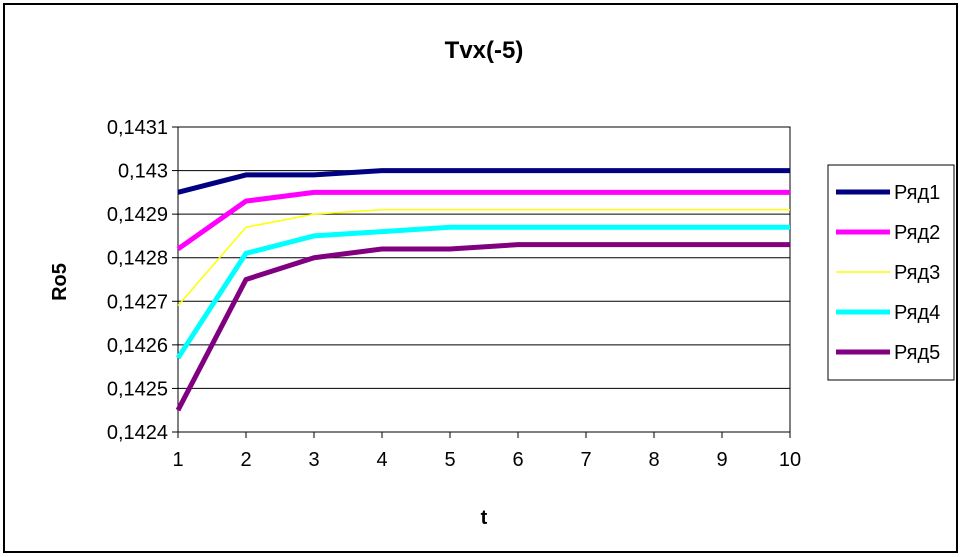 The image size is (962, 557). I want to click on x-tick-label: 6, so click(517, 460).